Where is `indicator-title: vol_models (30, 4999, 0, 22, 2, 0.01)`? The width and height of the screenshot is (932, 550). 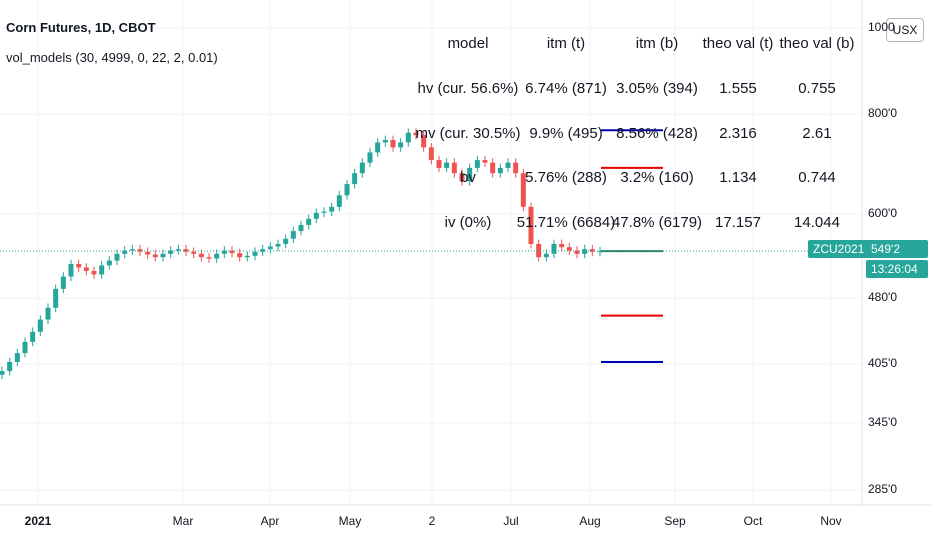 indicator-title: vol_models (30, 4999, 0, 22, 2, 0.01) is located at coordinates (112, 57).